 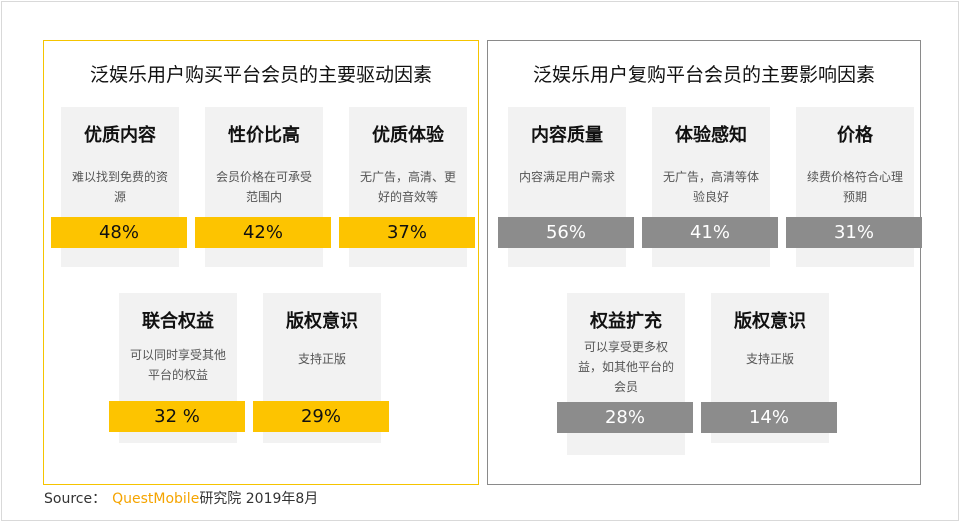 What do you see at coordinates (567, 135) in the screenshot?
I see `card-title: 内容质量` at bounding box center [567, 135].